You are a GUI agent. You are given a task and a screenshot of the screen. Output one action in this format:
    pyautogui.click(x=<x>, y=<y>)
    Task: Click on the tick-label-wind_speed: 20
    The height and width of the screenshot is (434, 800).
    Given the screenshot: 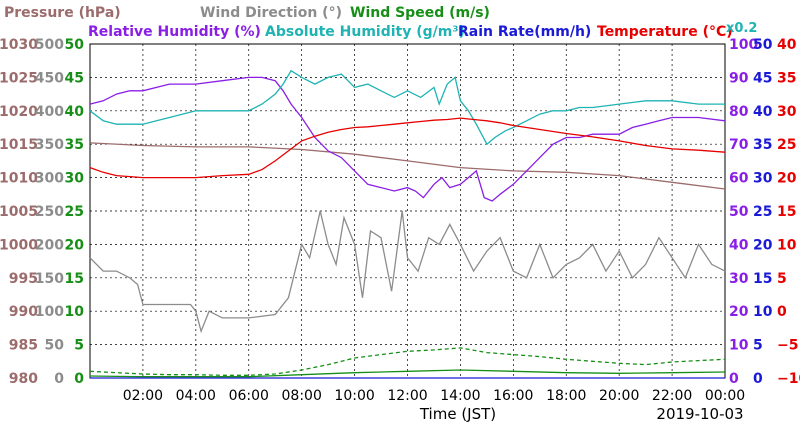 What is the action you would take?
    pyautogui.click(x=75, y=245)
    